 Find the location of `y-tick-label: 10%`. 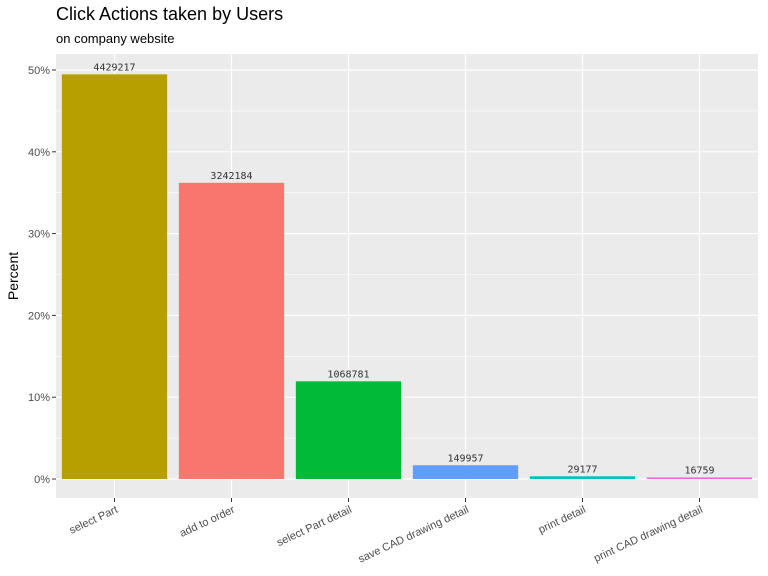

y-tick-label: 10% is located at coordinates (39, 398).